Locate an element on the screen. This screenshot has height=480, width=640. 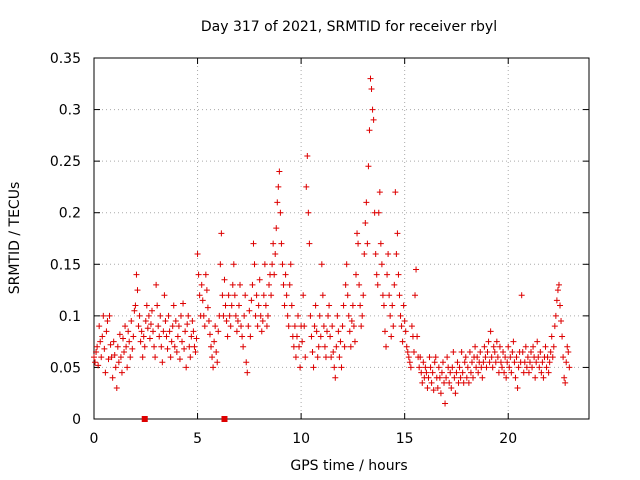
zero-marker is located at coordinates (144, 419).